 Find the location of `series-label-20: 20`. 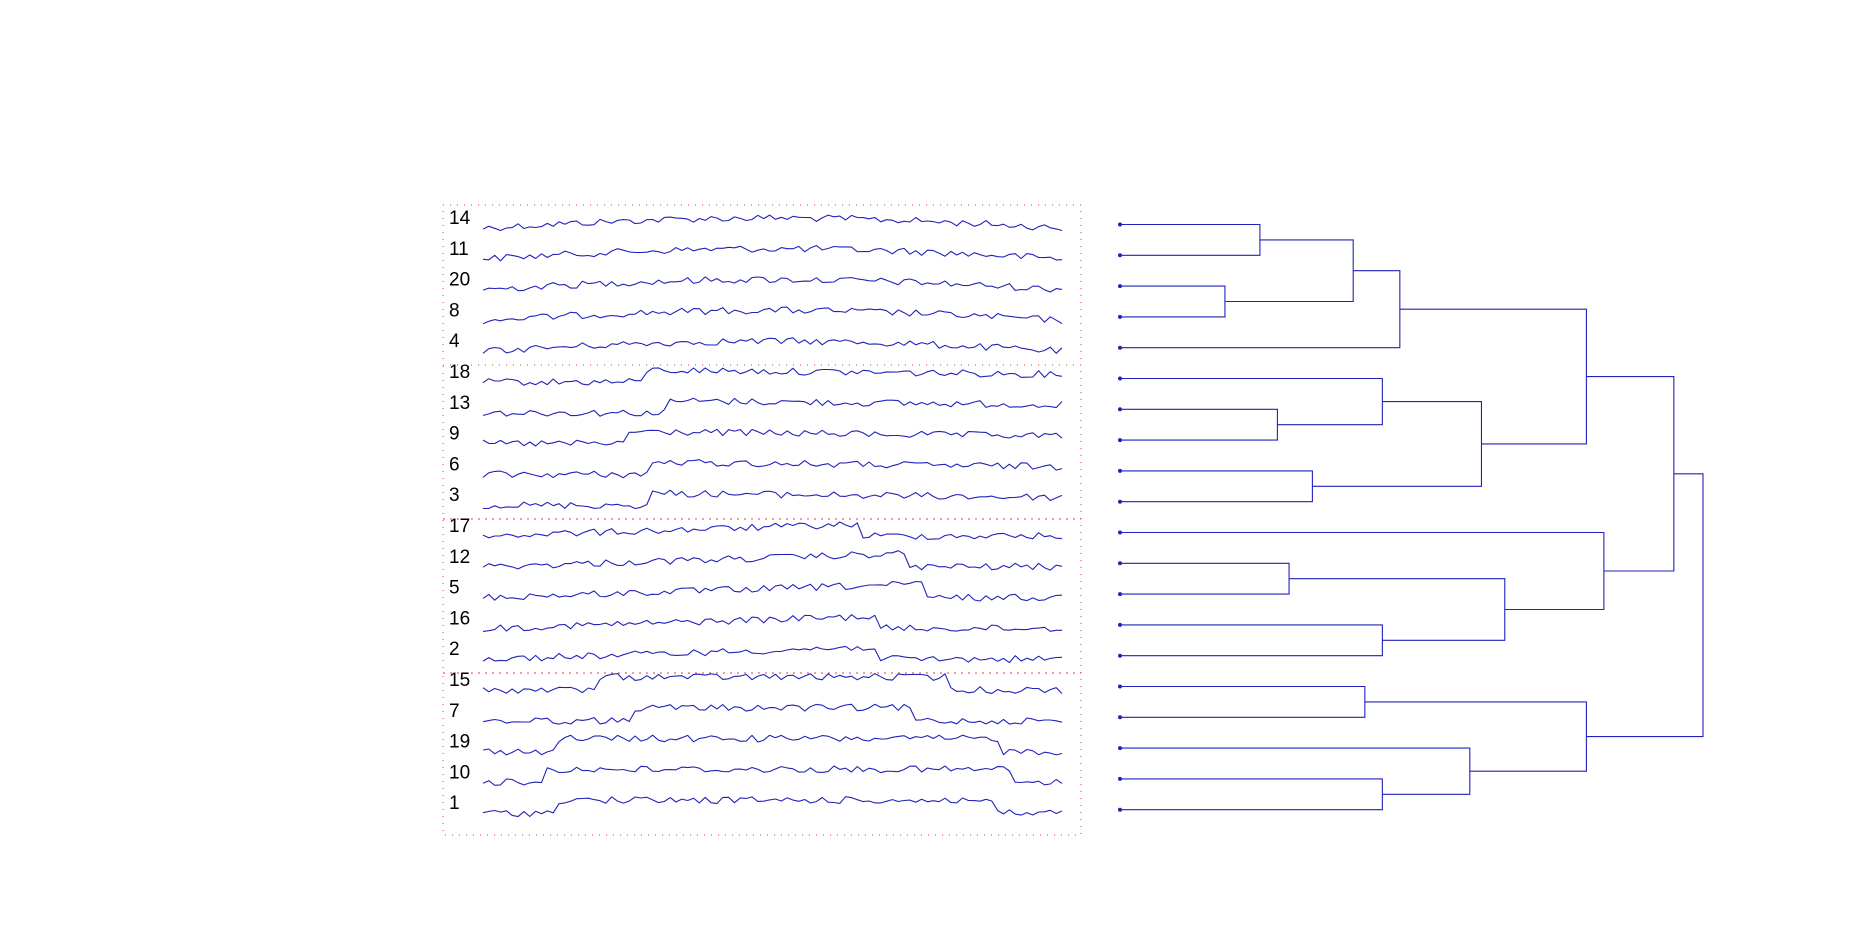

series-label-20: 20 is located at coordinates (459, 280).